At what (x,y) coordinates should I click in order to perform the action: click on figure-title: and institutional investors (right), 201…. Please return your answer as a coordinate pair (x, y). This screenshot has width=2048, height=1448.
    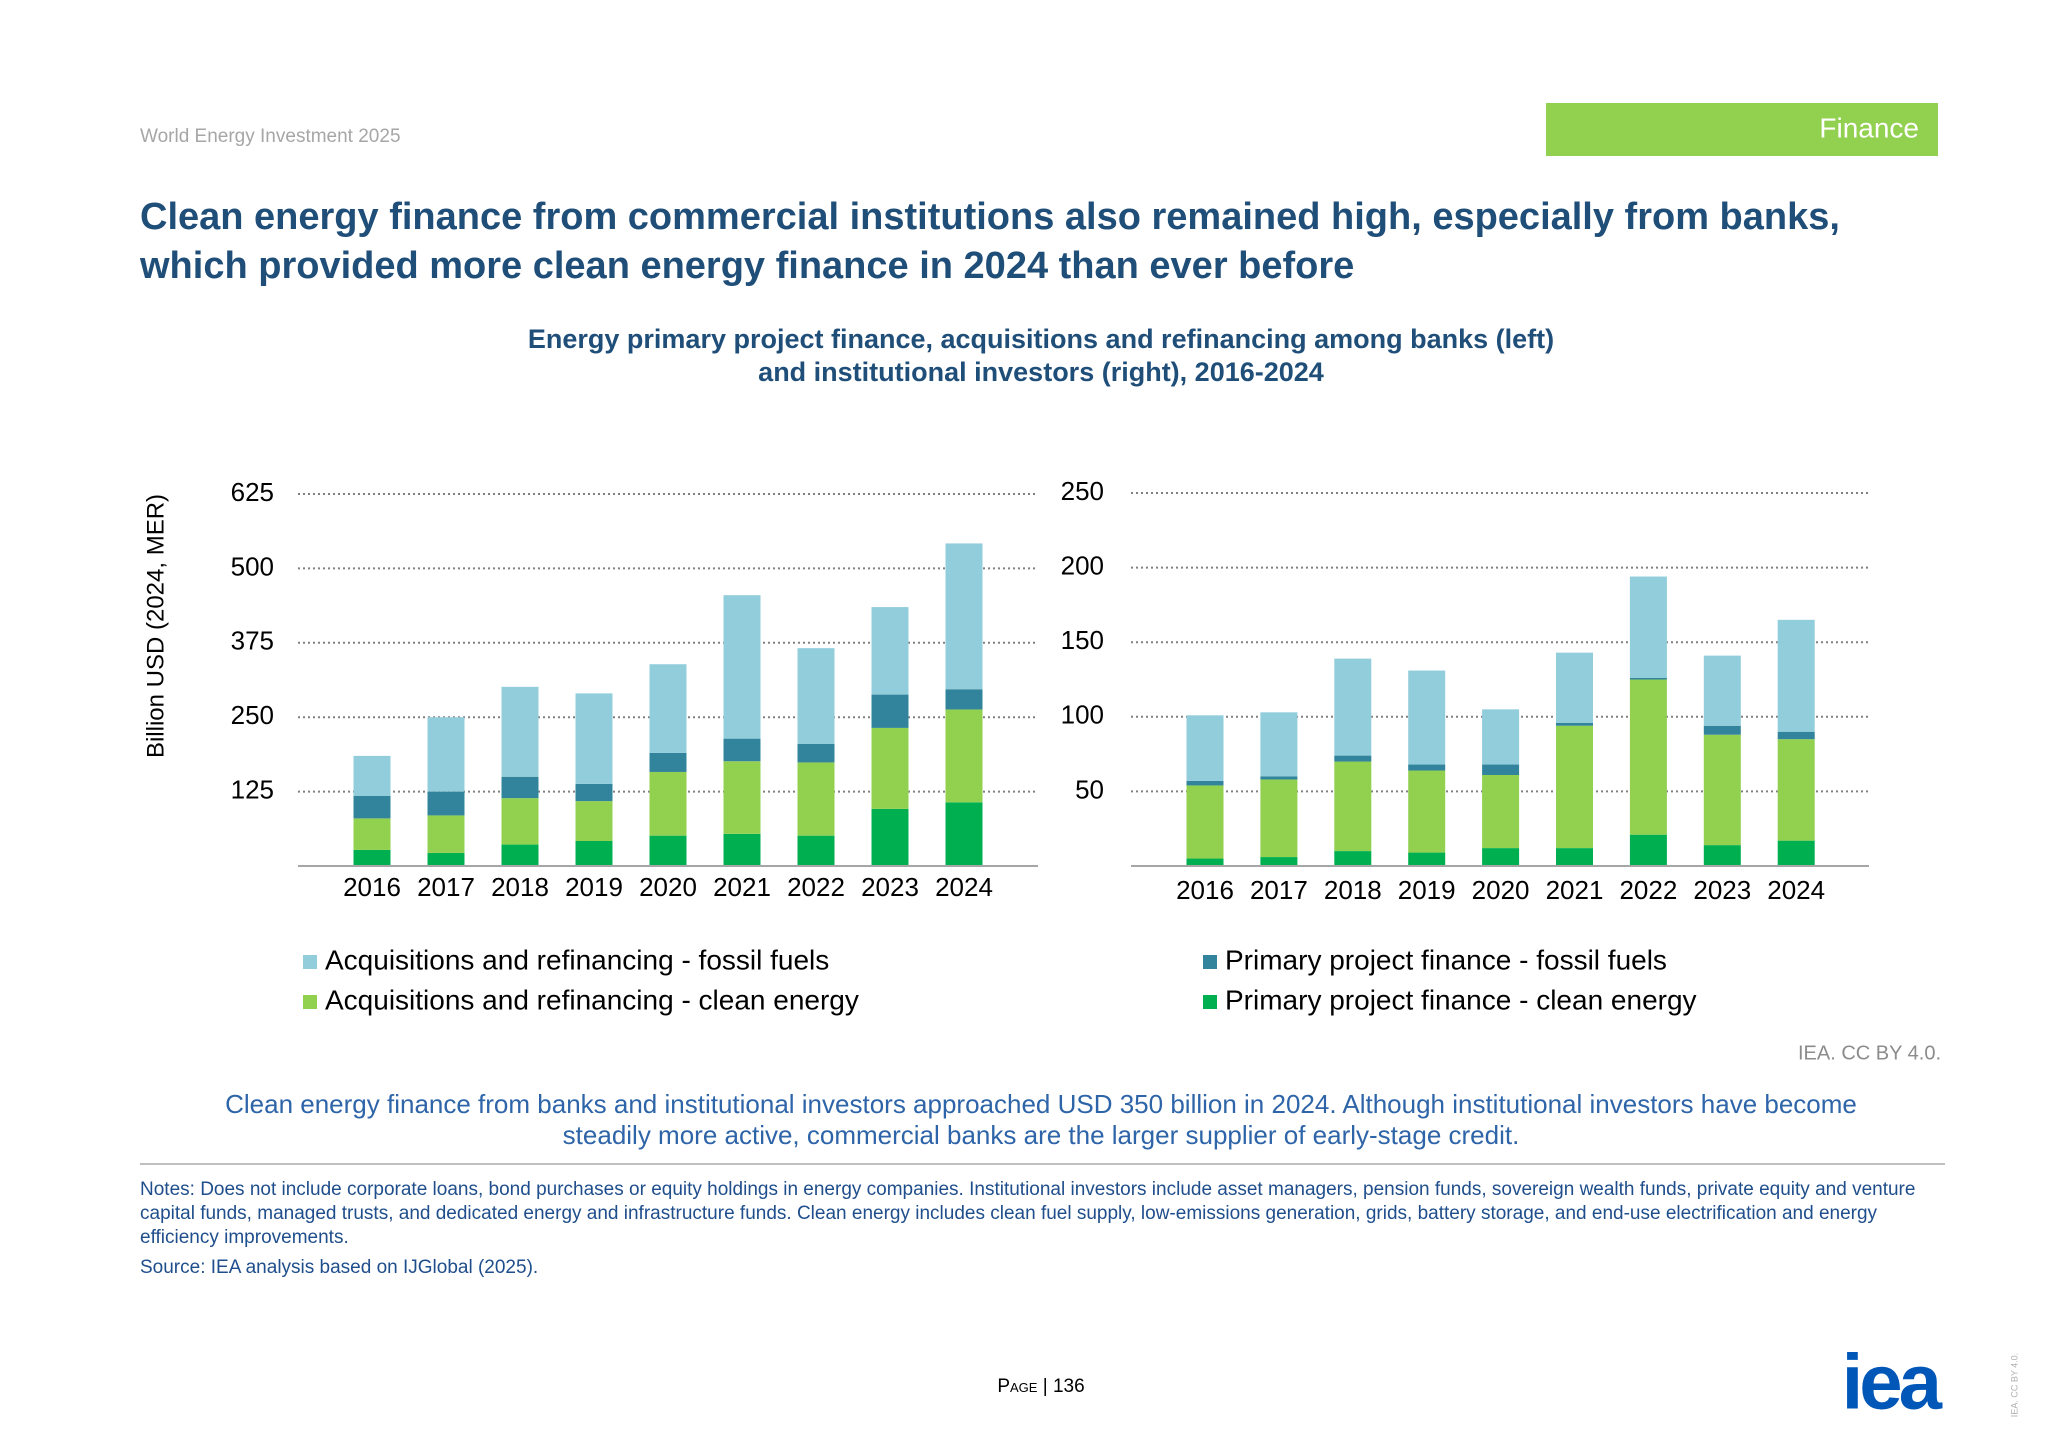
    Looking at the image, I should click on (1041, 372).